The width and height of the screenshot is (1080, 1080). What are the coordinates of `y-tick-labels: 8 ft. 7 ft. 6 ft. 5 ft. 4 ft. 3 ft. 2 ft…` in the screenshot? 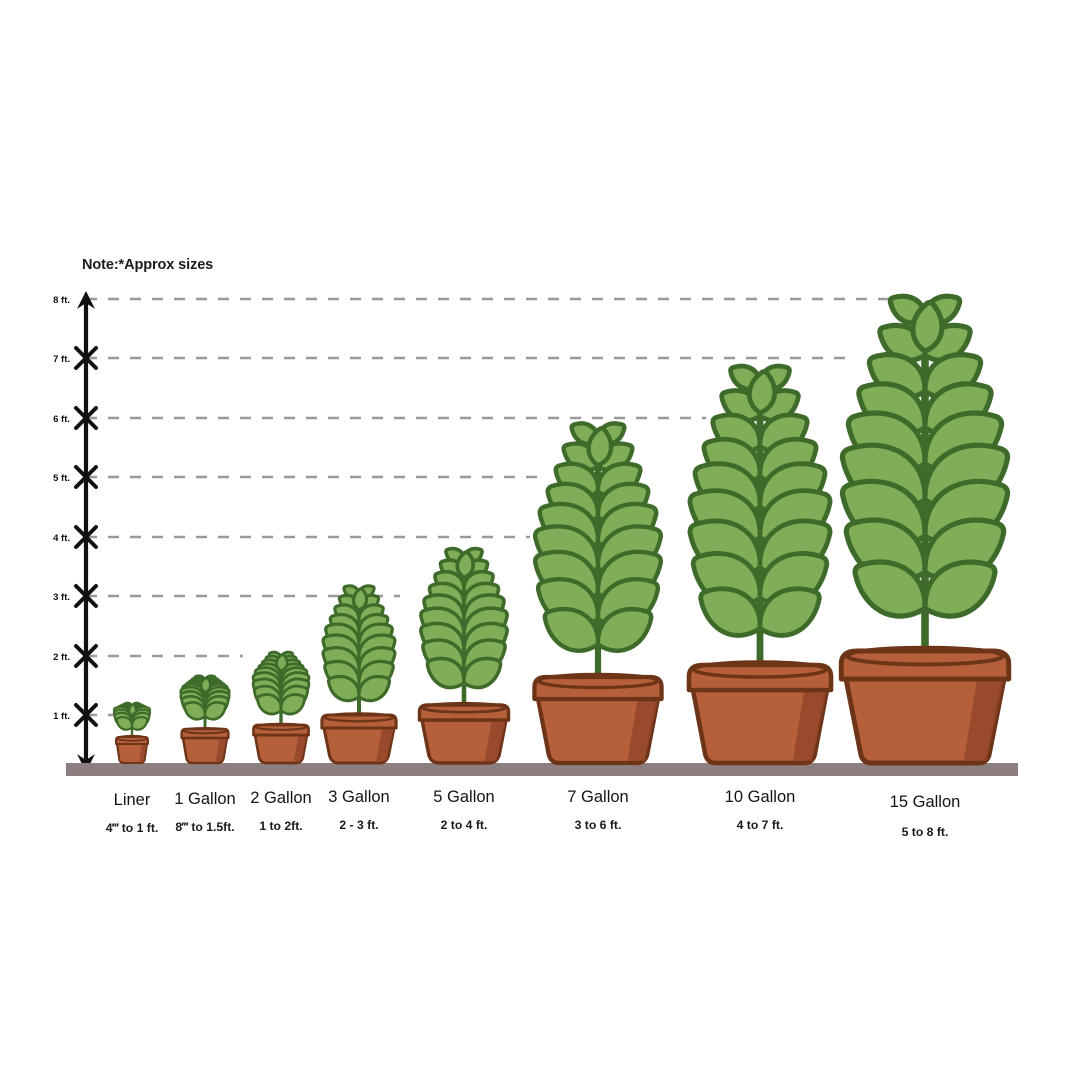 It's located at (61, 508).